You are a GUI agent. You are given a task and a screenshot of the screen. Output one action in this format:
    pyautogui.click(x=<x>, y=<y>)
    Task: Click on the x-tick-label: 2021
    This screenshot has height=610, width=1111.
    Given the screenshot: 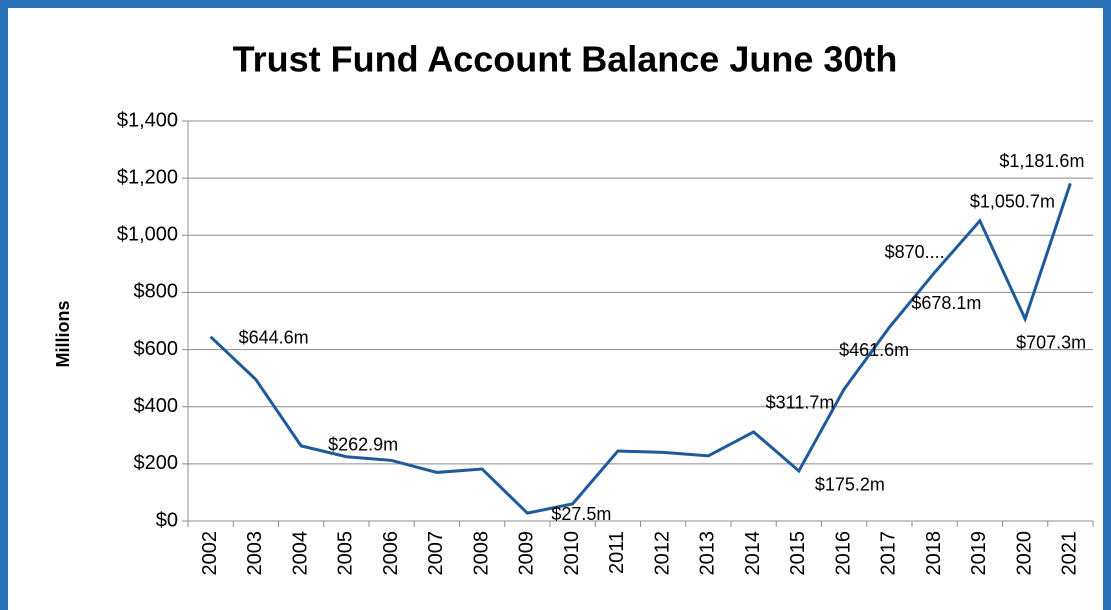 What is the action you would take?
    pyautogui.click(x=1070, y=553)
    